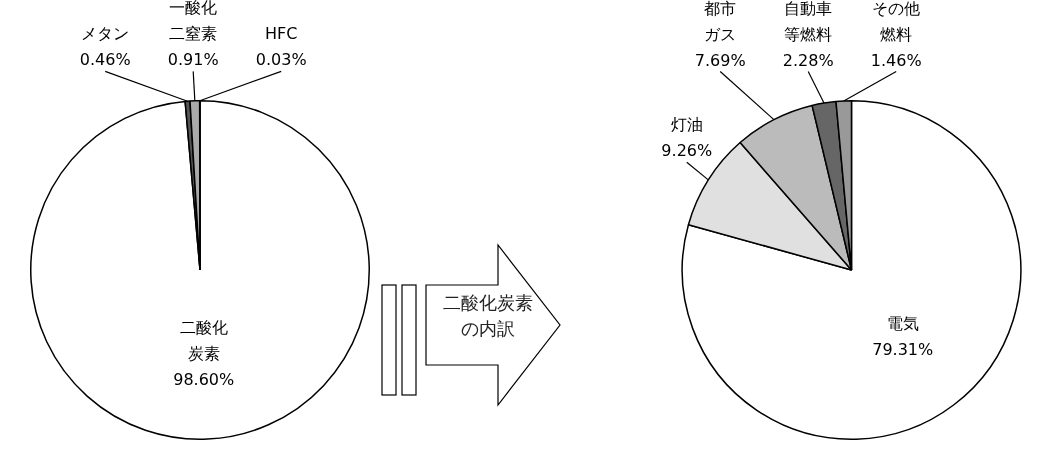  What do you see at coordinates (281, 60) in the screenshot?
I see `data-label: 0.03%` at bounding box center [281, 60].